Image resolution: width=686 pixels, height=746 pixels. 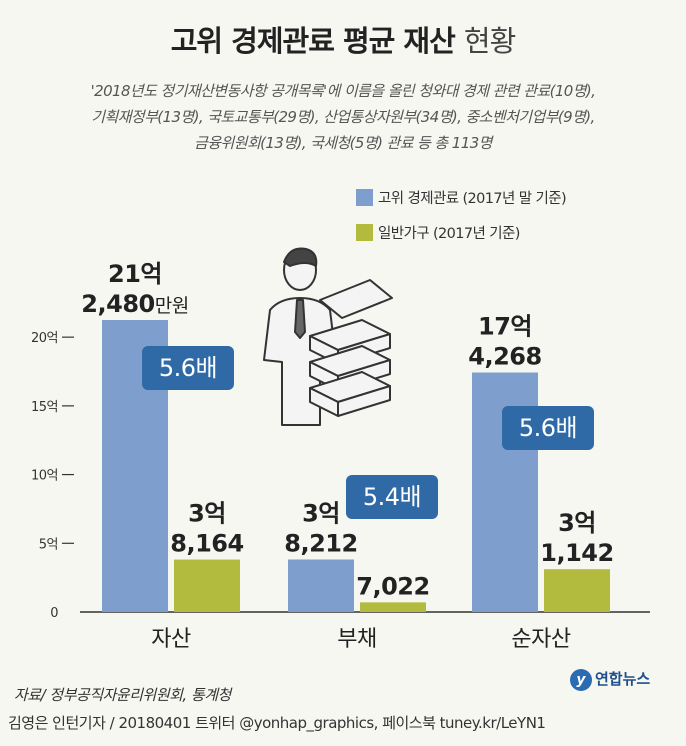 What do you see at coordinates (206, 544) in the screenshot?
I see `data-label-value: 8,164` at bounding box center [206, 544].